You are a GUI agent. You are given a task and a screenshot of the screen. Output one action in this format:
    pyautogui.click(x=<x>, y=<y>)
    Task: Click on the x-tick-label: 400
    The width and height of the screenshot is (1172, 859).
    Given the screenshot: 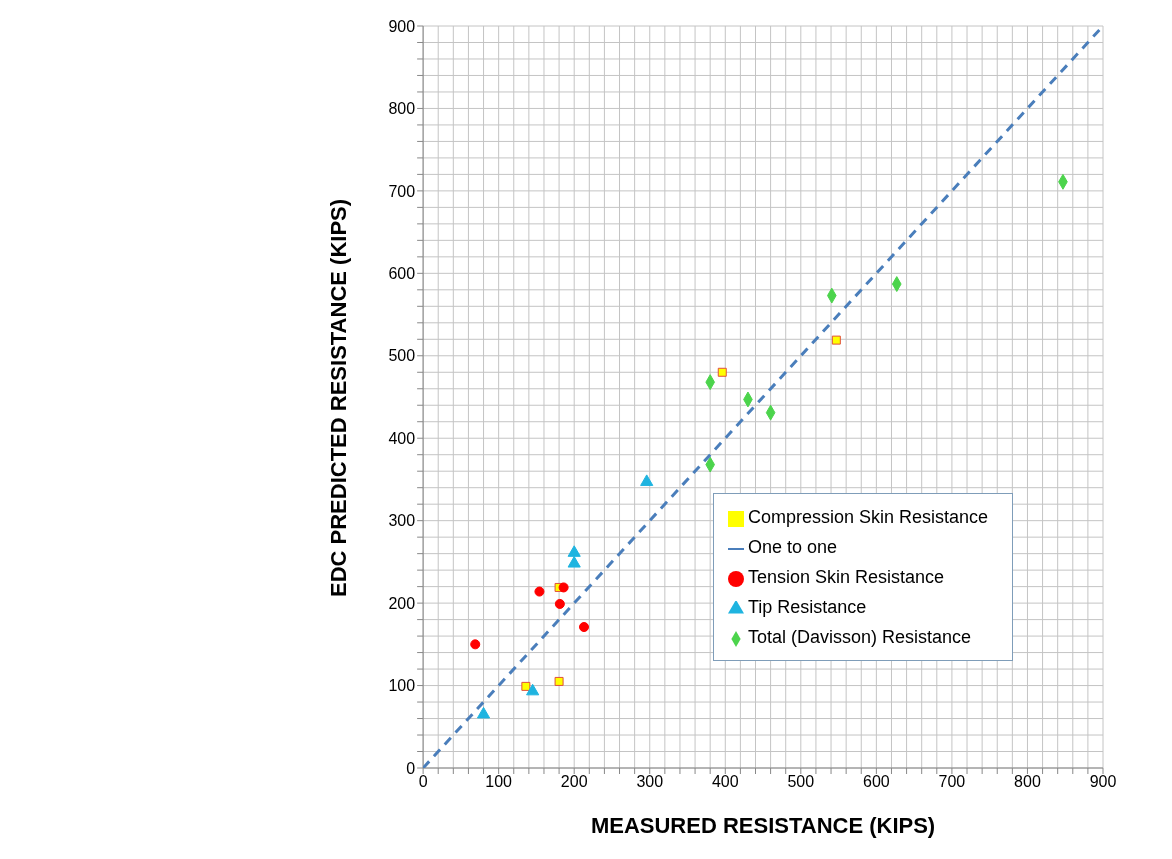 What is the action you would take?
    pyautogui.click(x=725, y=782)
    